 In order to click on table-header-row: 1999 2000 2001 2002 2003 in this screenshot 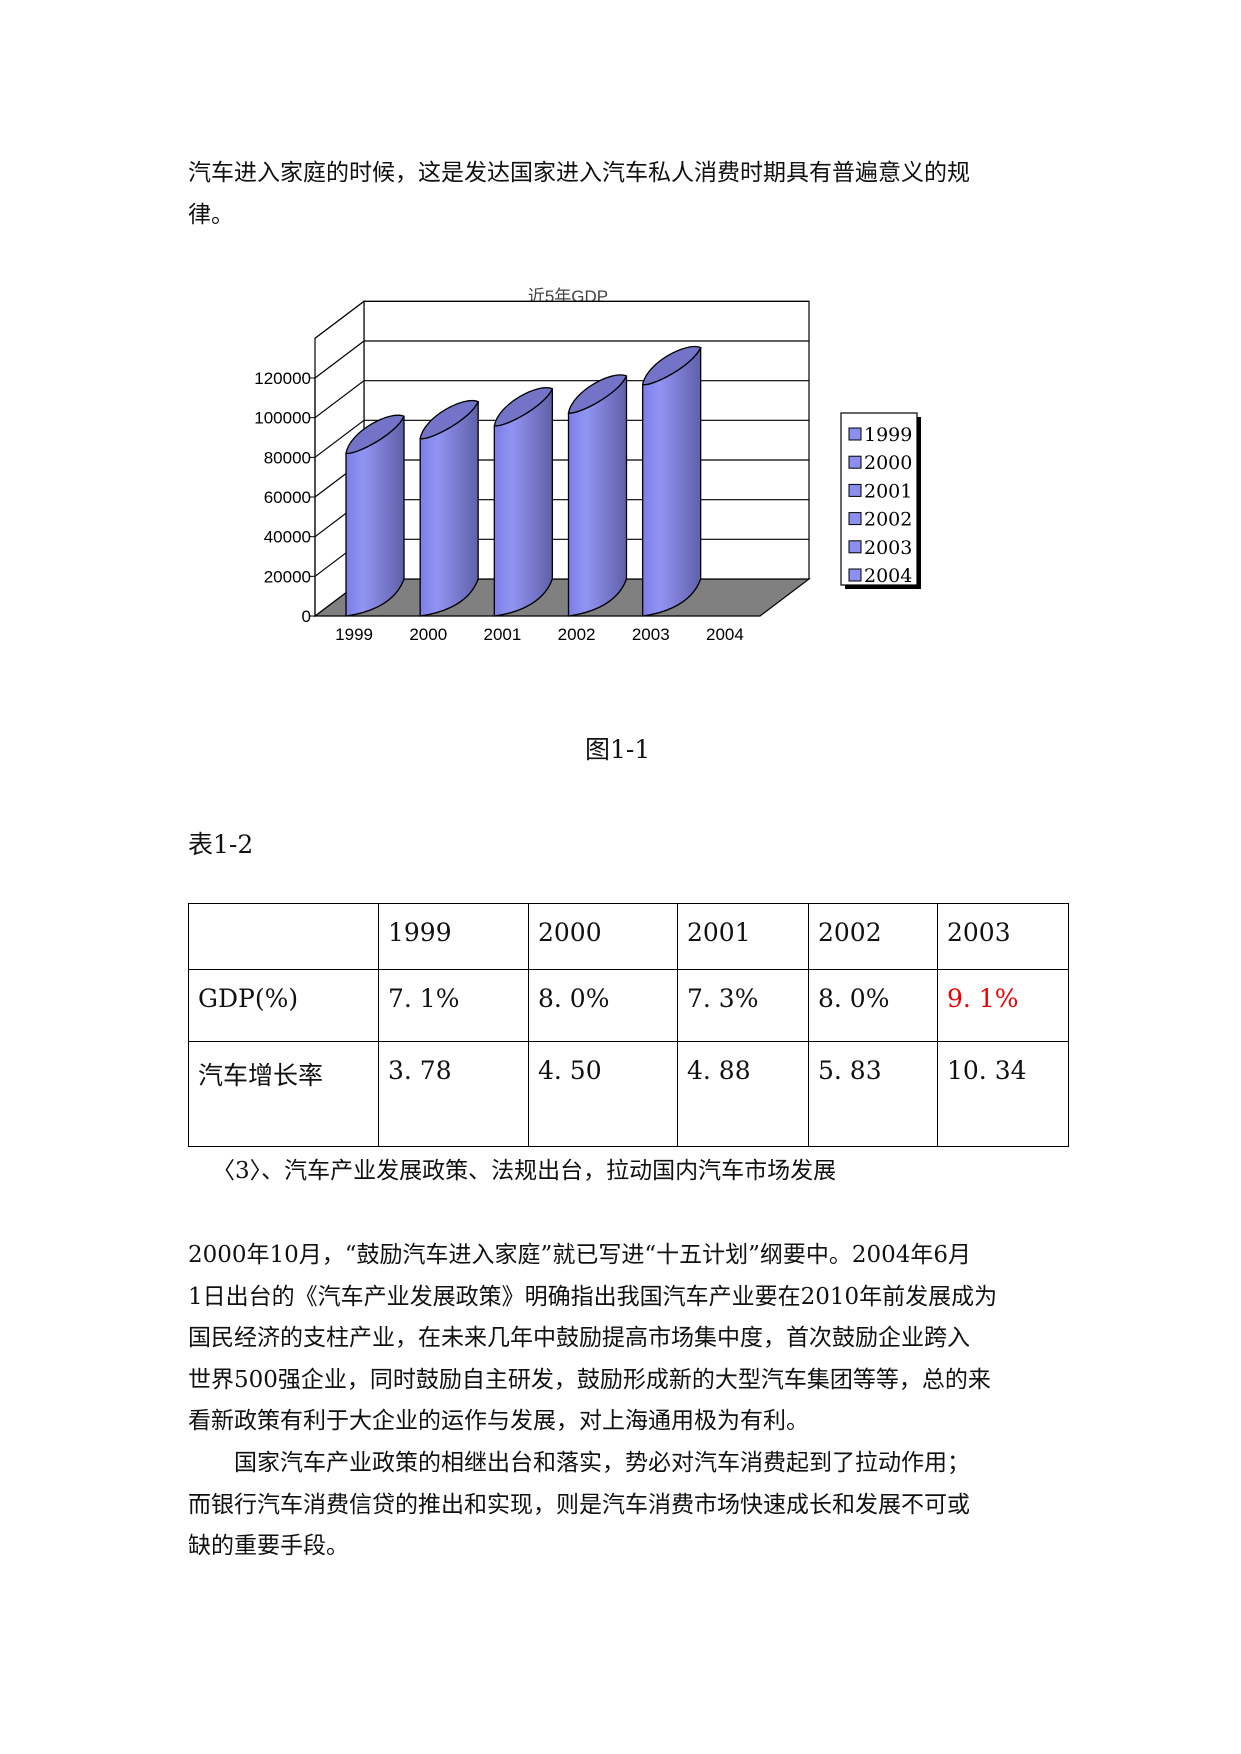, I will do `click(628, 936)`.